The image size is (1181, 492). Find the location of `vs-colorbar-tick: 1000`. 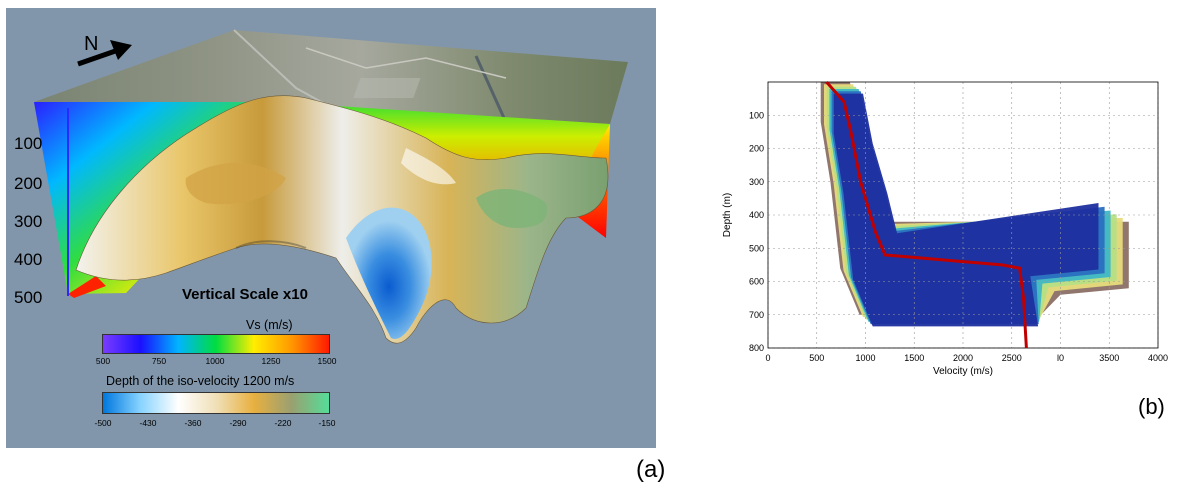

vs-colorbar-tick: 1000 is located at coordinates (215, 361).